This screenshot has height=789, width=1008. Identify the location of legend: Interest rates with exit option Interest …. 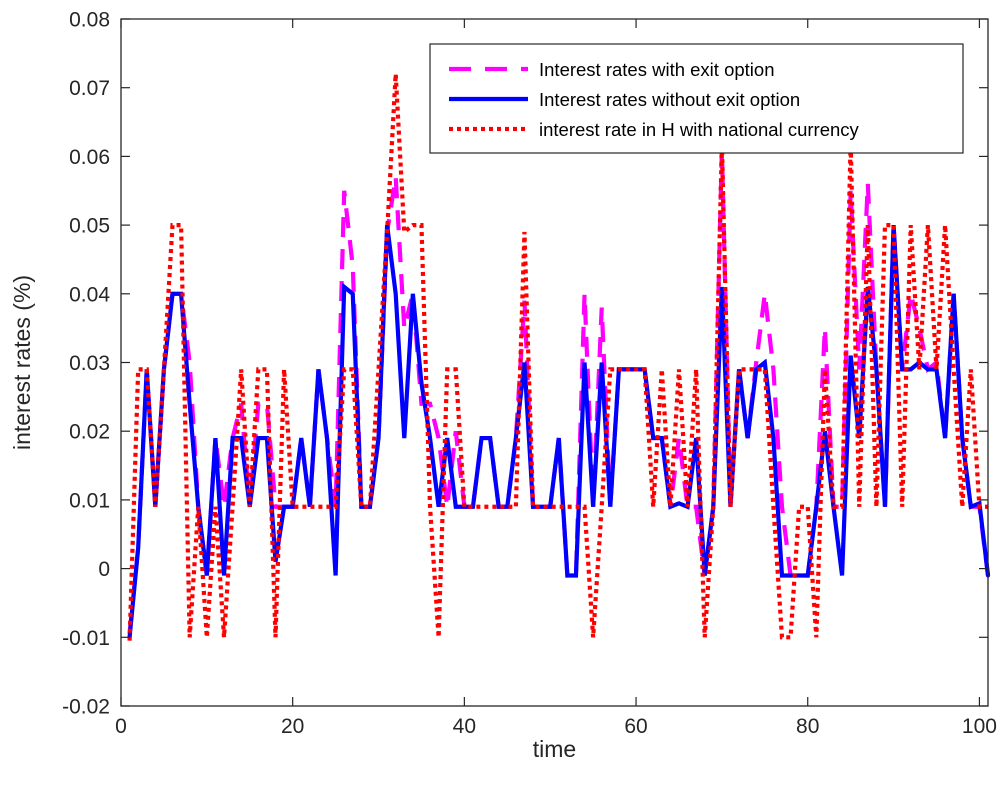
(696, 98).